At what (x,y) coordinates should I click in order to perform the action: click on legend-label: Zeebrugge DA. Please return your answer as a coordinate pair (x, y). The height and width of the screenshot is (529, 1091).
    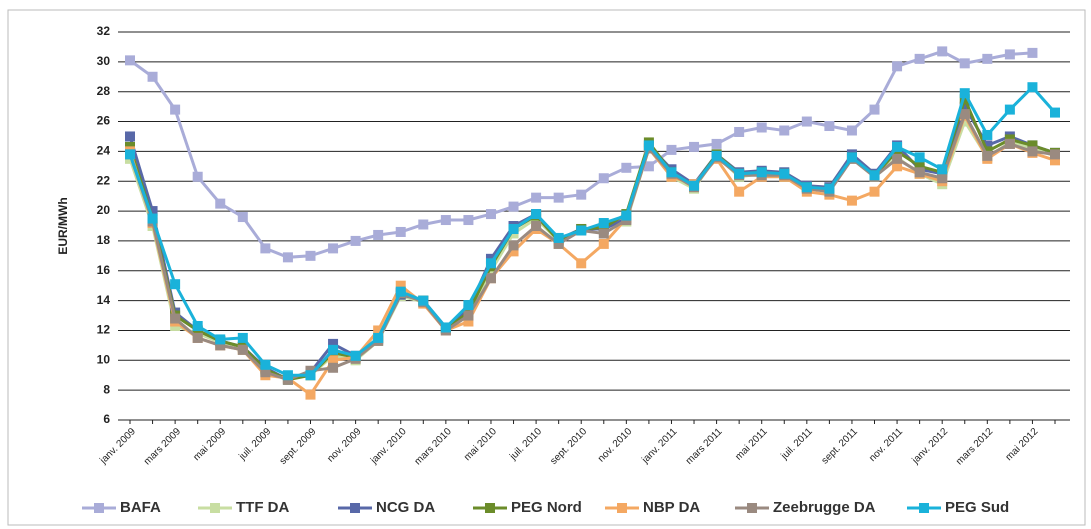
    Looking at the image, I should click on (824, 507).